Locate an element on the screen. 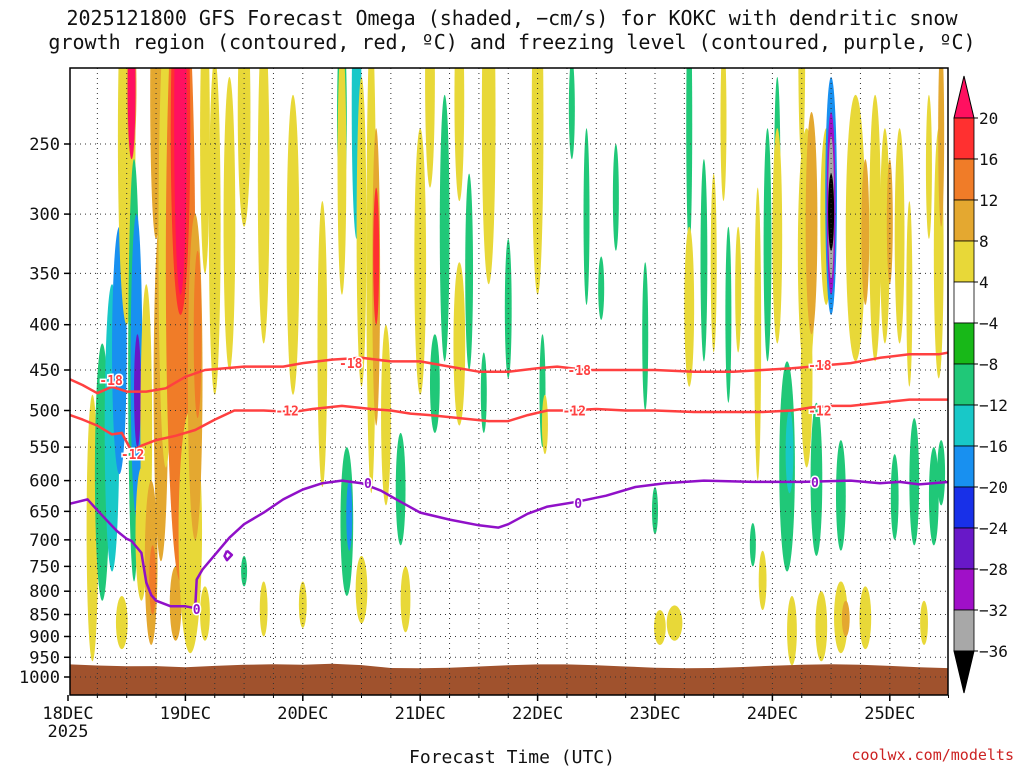  x-axis-label: Forecast Time (UTC) is located at coordinates (512, 757).